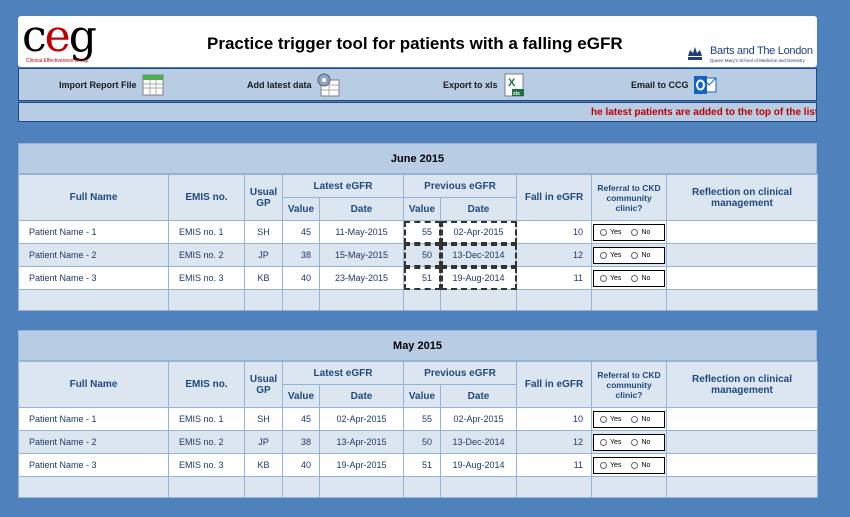 The width and height of the screenshot is (850, 517). I want to click on col-latest-date: Date, so click(361, 209).